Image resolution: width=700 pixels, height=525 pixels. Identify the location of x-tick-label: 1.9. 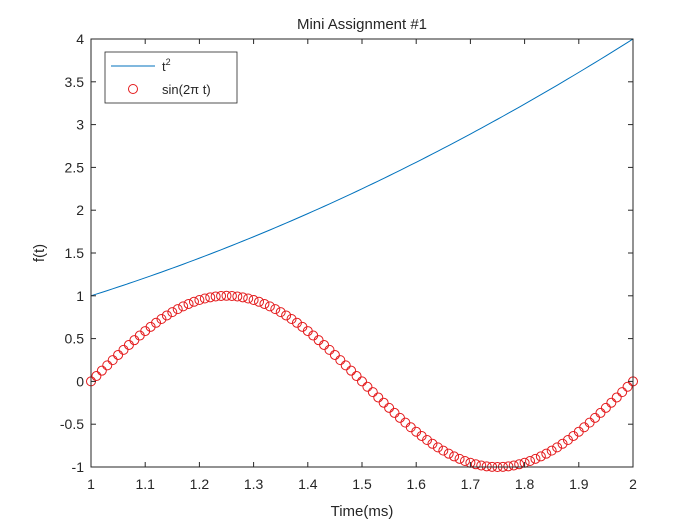
(579, 484).